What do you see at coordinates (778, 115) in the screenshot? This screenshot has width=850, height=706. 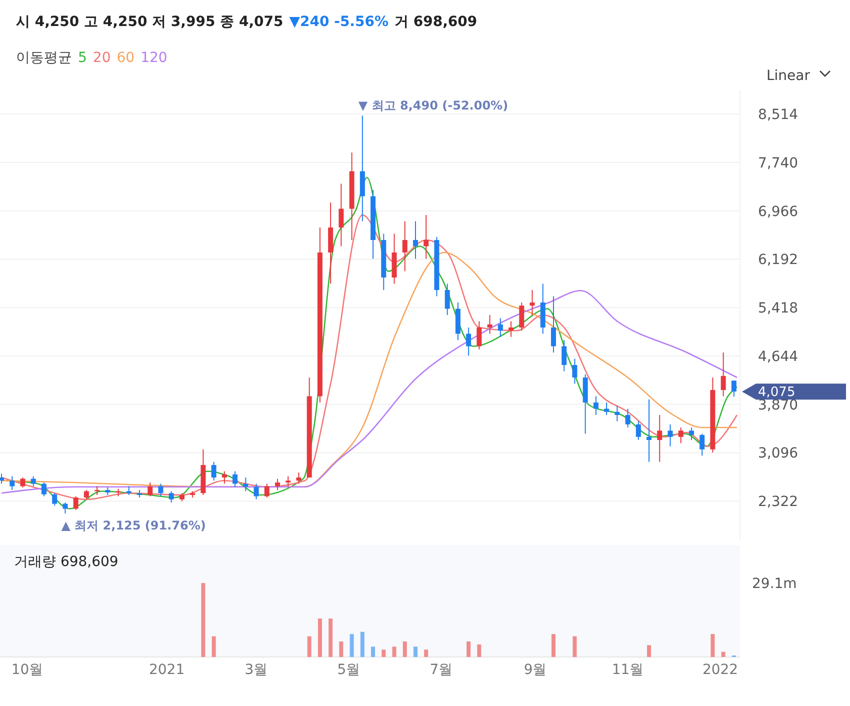 I see `y-tick-label: 8,514` at bounding box center [778, 115].